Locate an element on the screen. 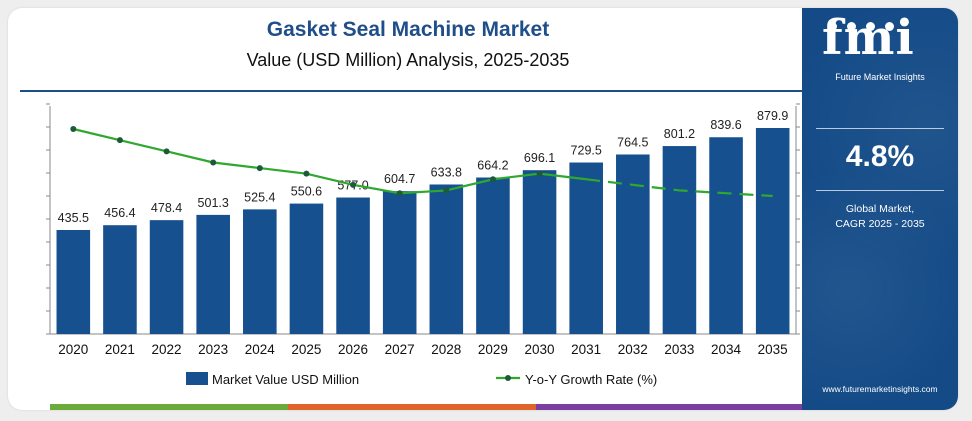  data-label-2024: 525.4 is located at coordinates (259, 197).